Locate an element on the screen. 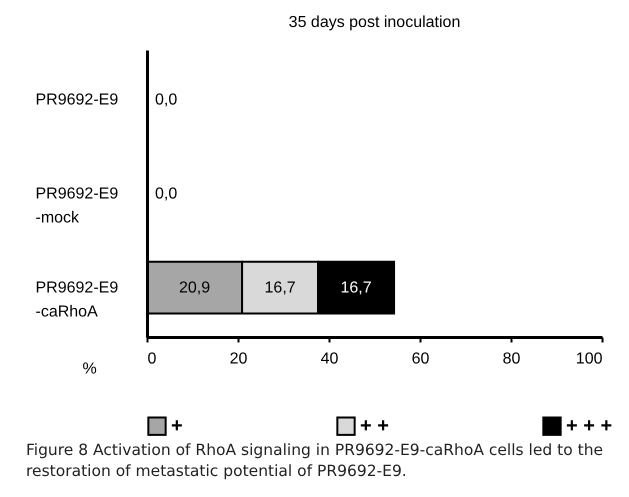  legend-label: + + + is located at coordinates (589, 426).